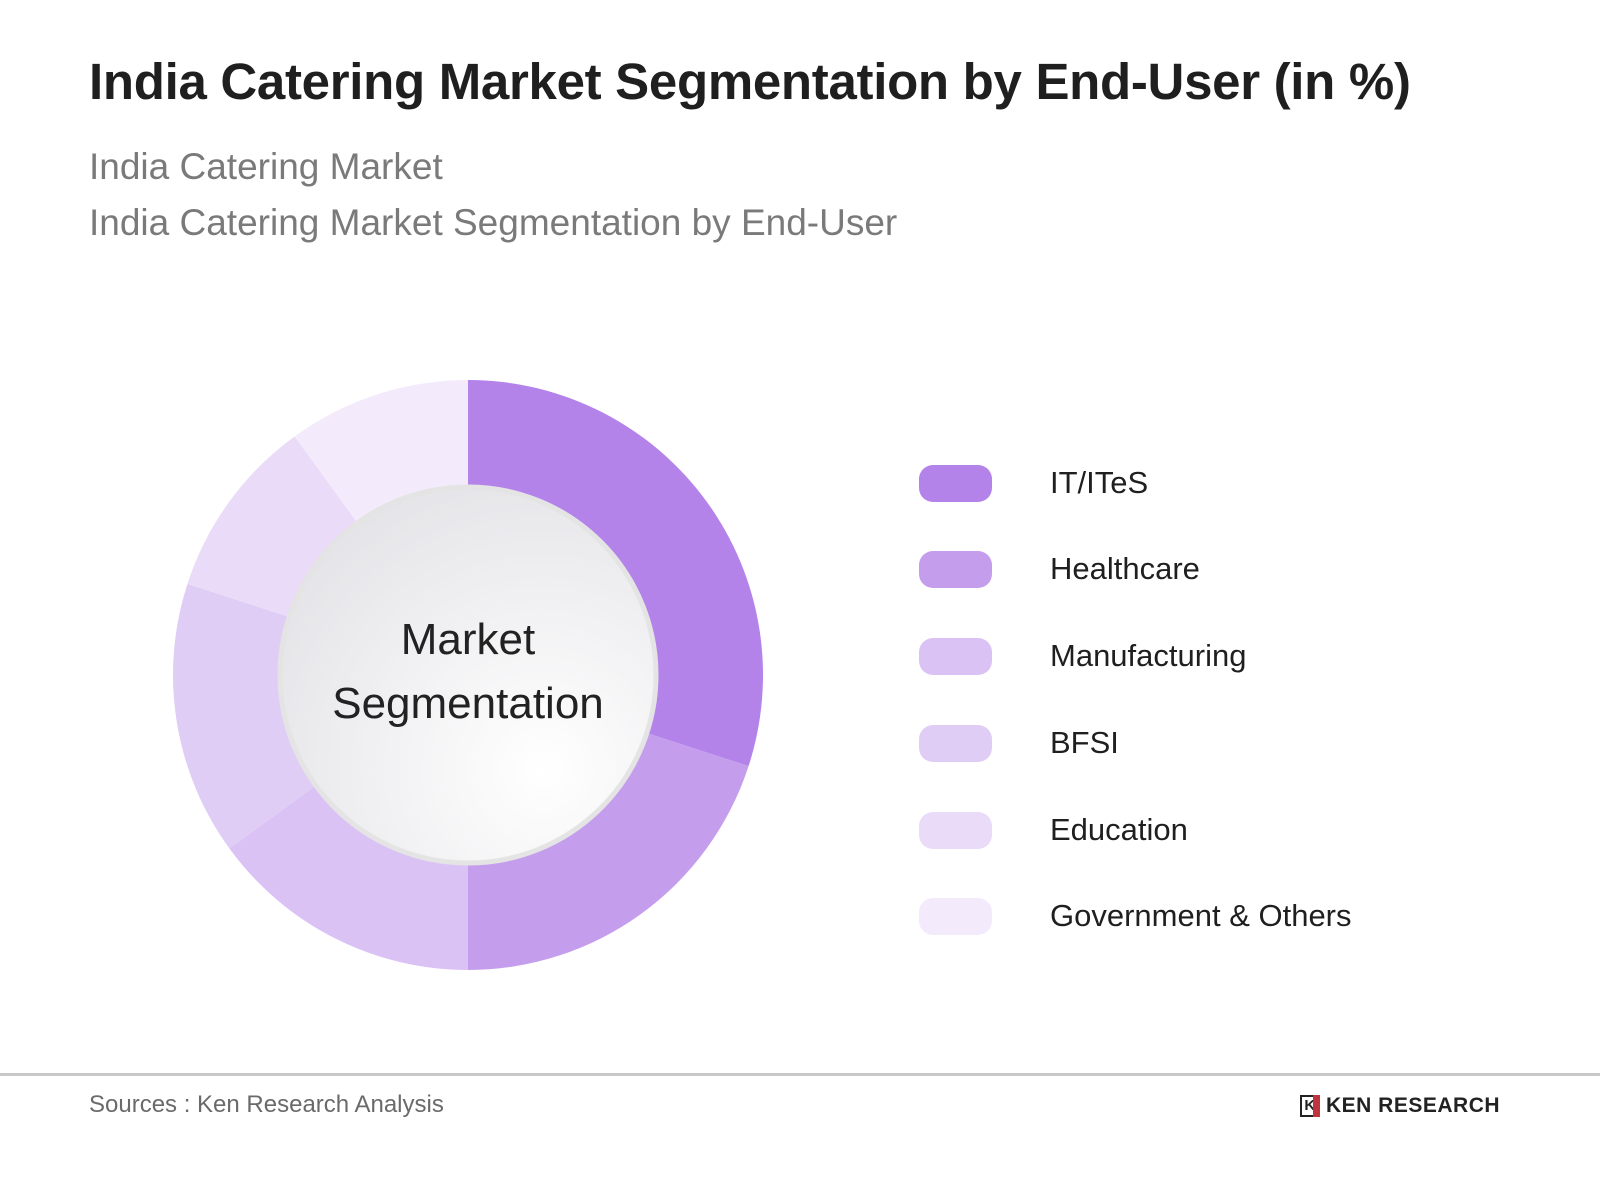  I want to click on legend-label: Education, so click(1119, 829).